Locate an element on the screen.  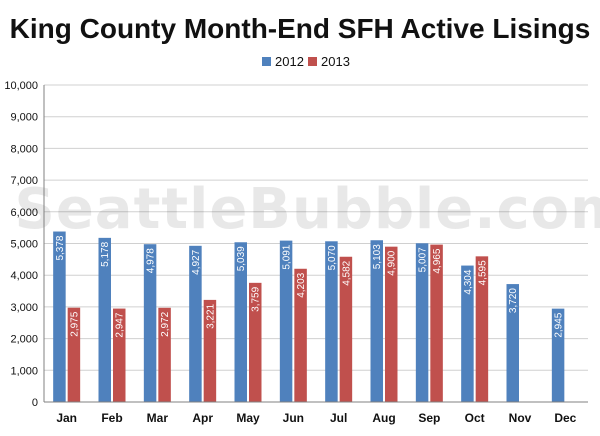
bar-label-2012-mar: 4,978 is located at coordinates (151, 260).